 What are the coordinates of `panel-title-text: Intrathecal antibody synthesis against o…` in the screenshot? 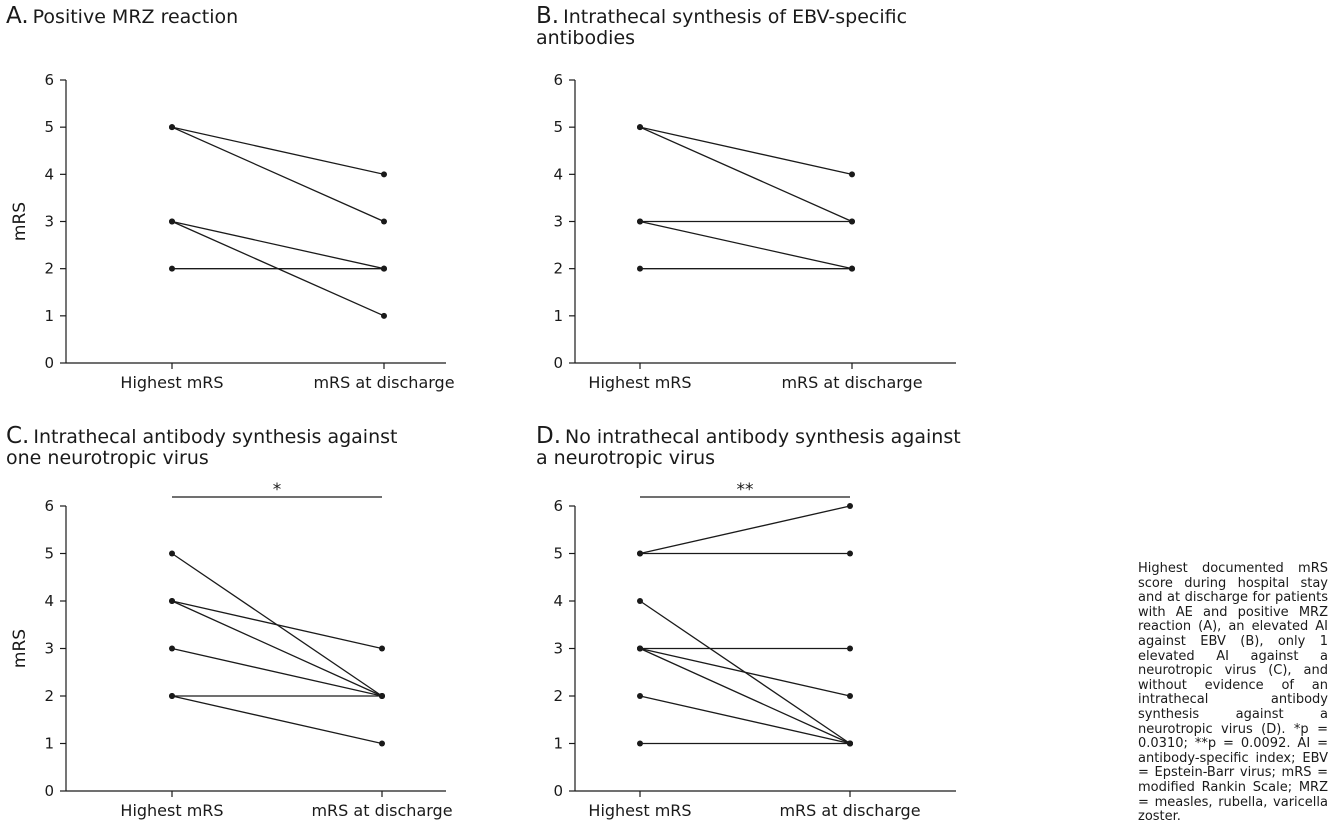 It's located at (202, 447).